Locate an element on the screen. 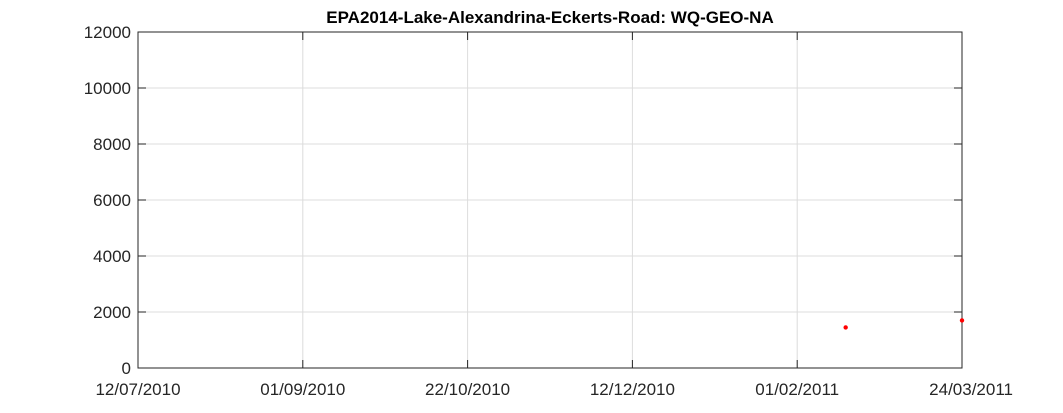 The image size is (1063, 413). y-tick-label: 12000 is located at coordinates (107, 32).